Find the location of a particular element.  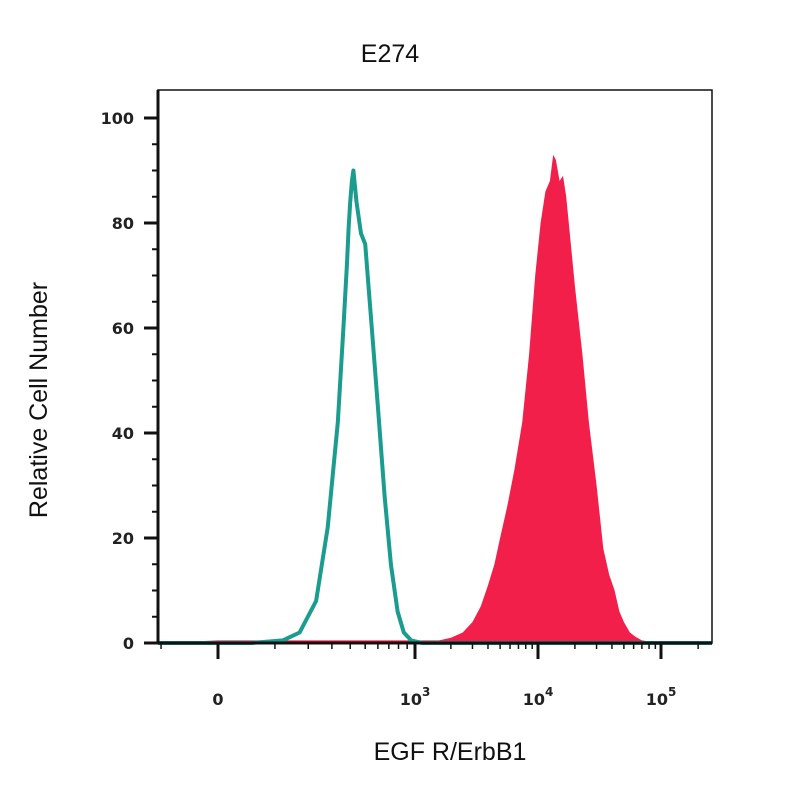

x-axis-label: EGF R/ErbB1 is located at coordinates (450, 752).